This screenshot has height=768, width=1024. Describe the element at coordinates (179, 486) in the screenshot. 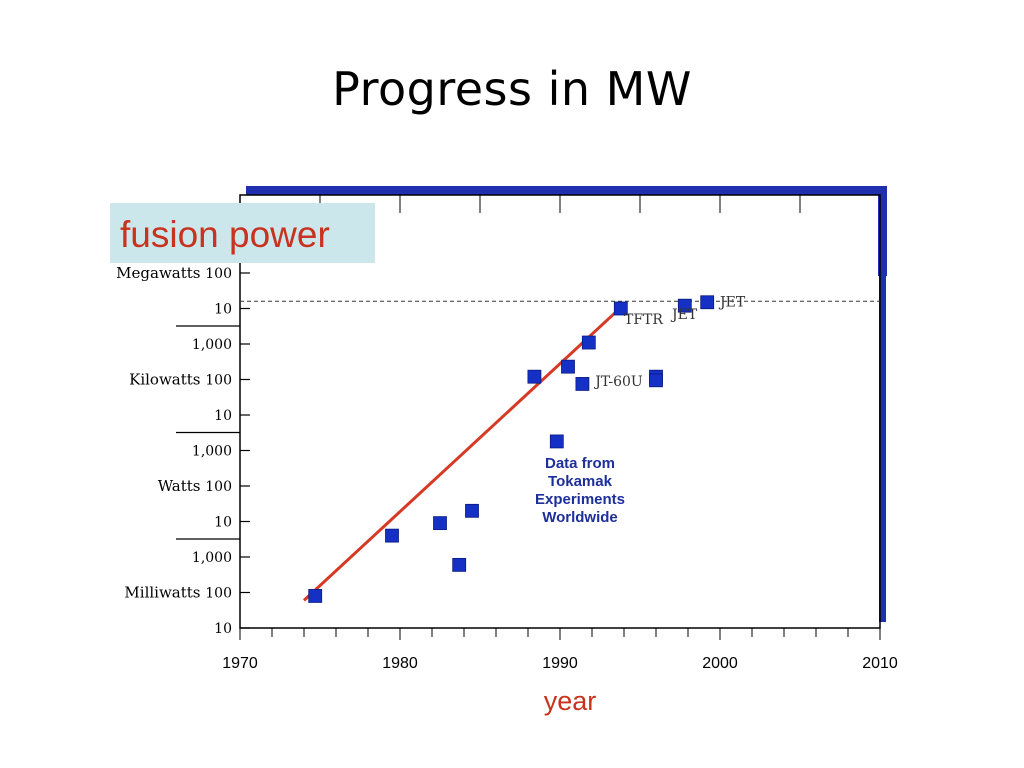

I see `y-unit-label: Watts` at that location.